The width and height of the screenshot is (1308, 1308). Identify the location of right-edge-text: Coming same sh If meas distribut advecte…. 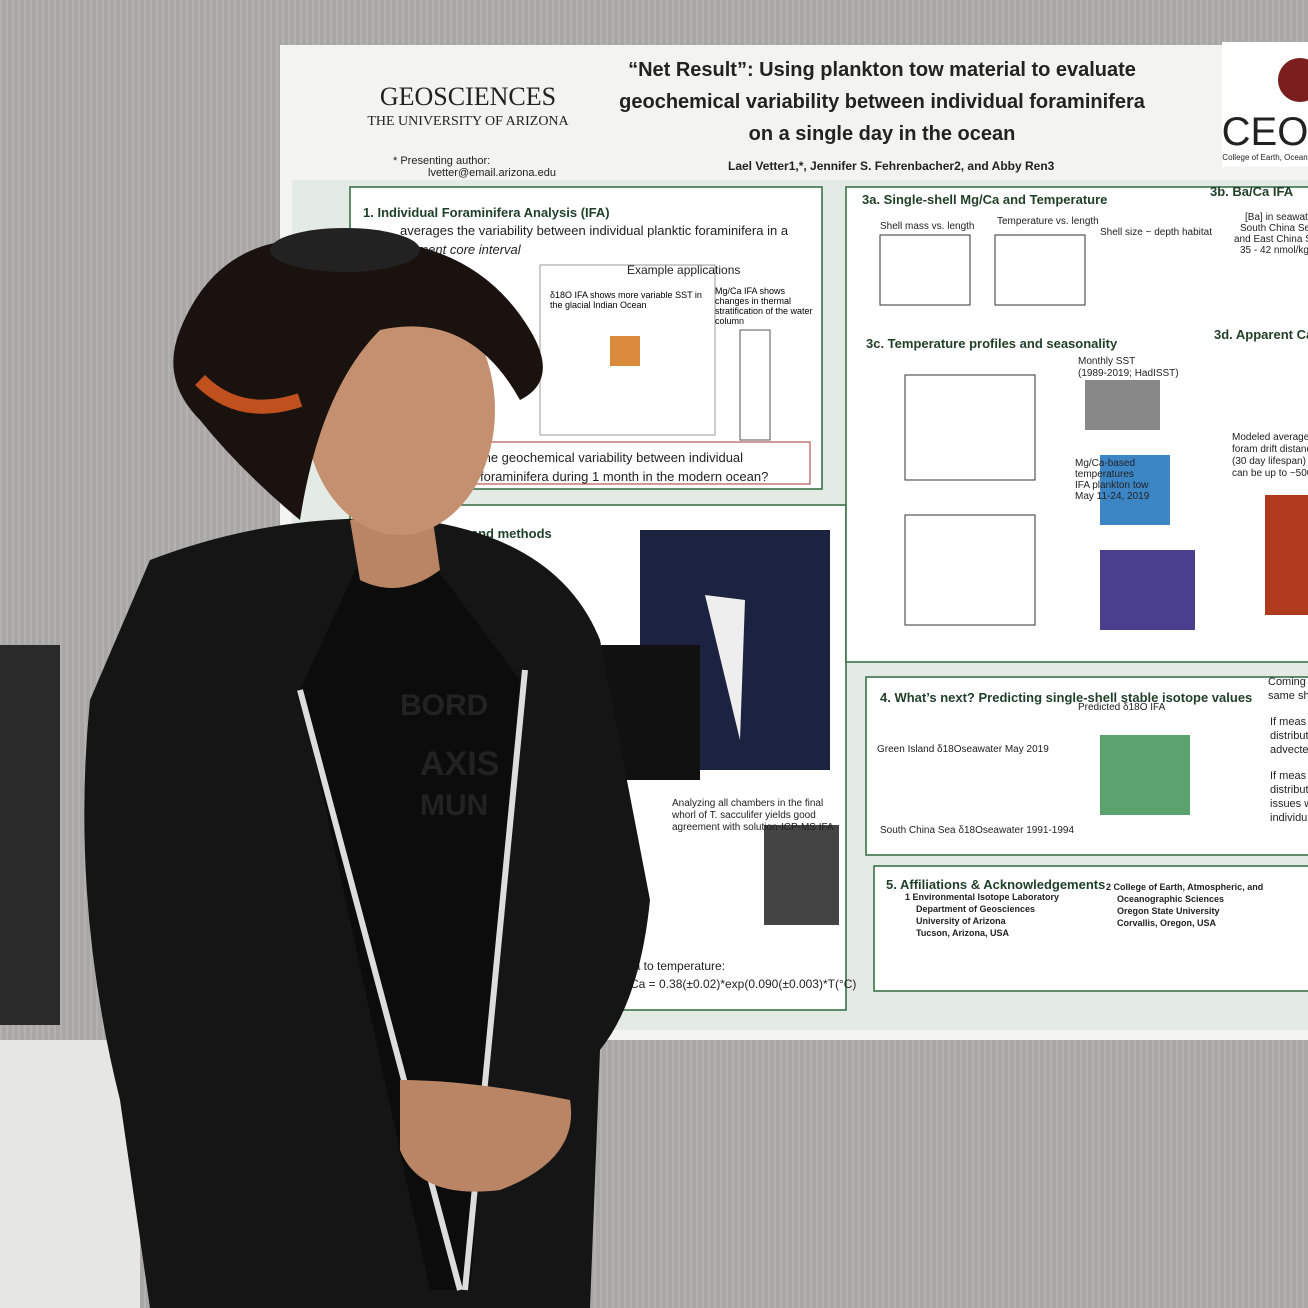
(1288, 750).